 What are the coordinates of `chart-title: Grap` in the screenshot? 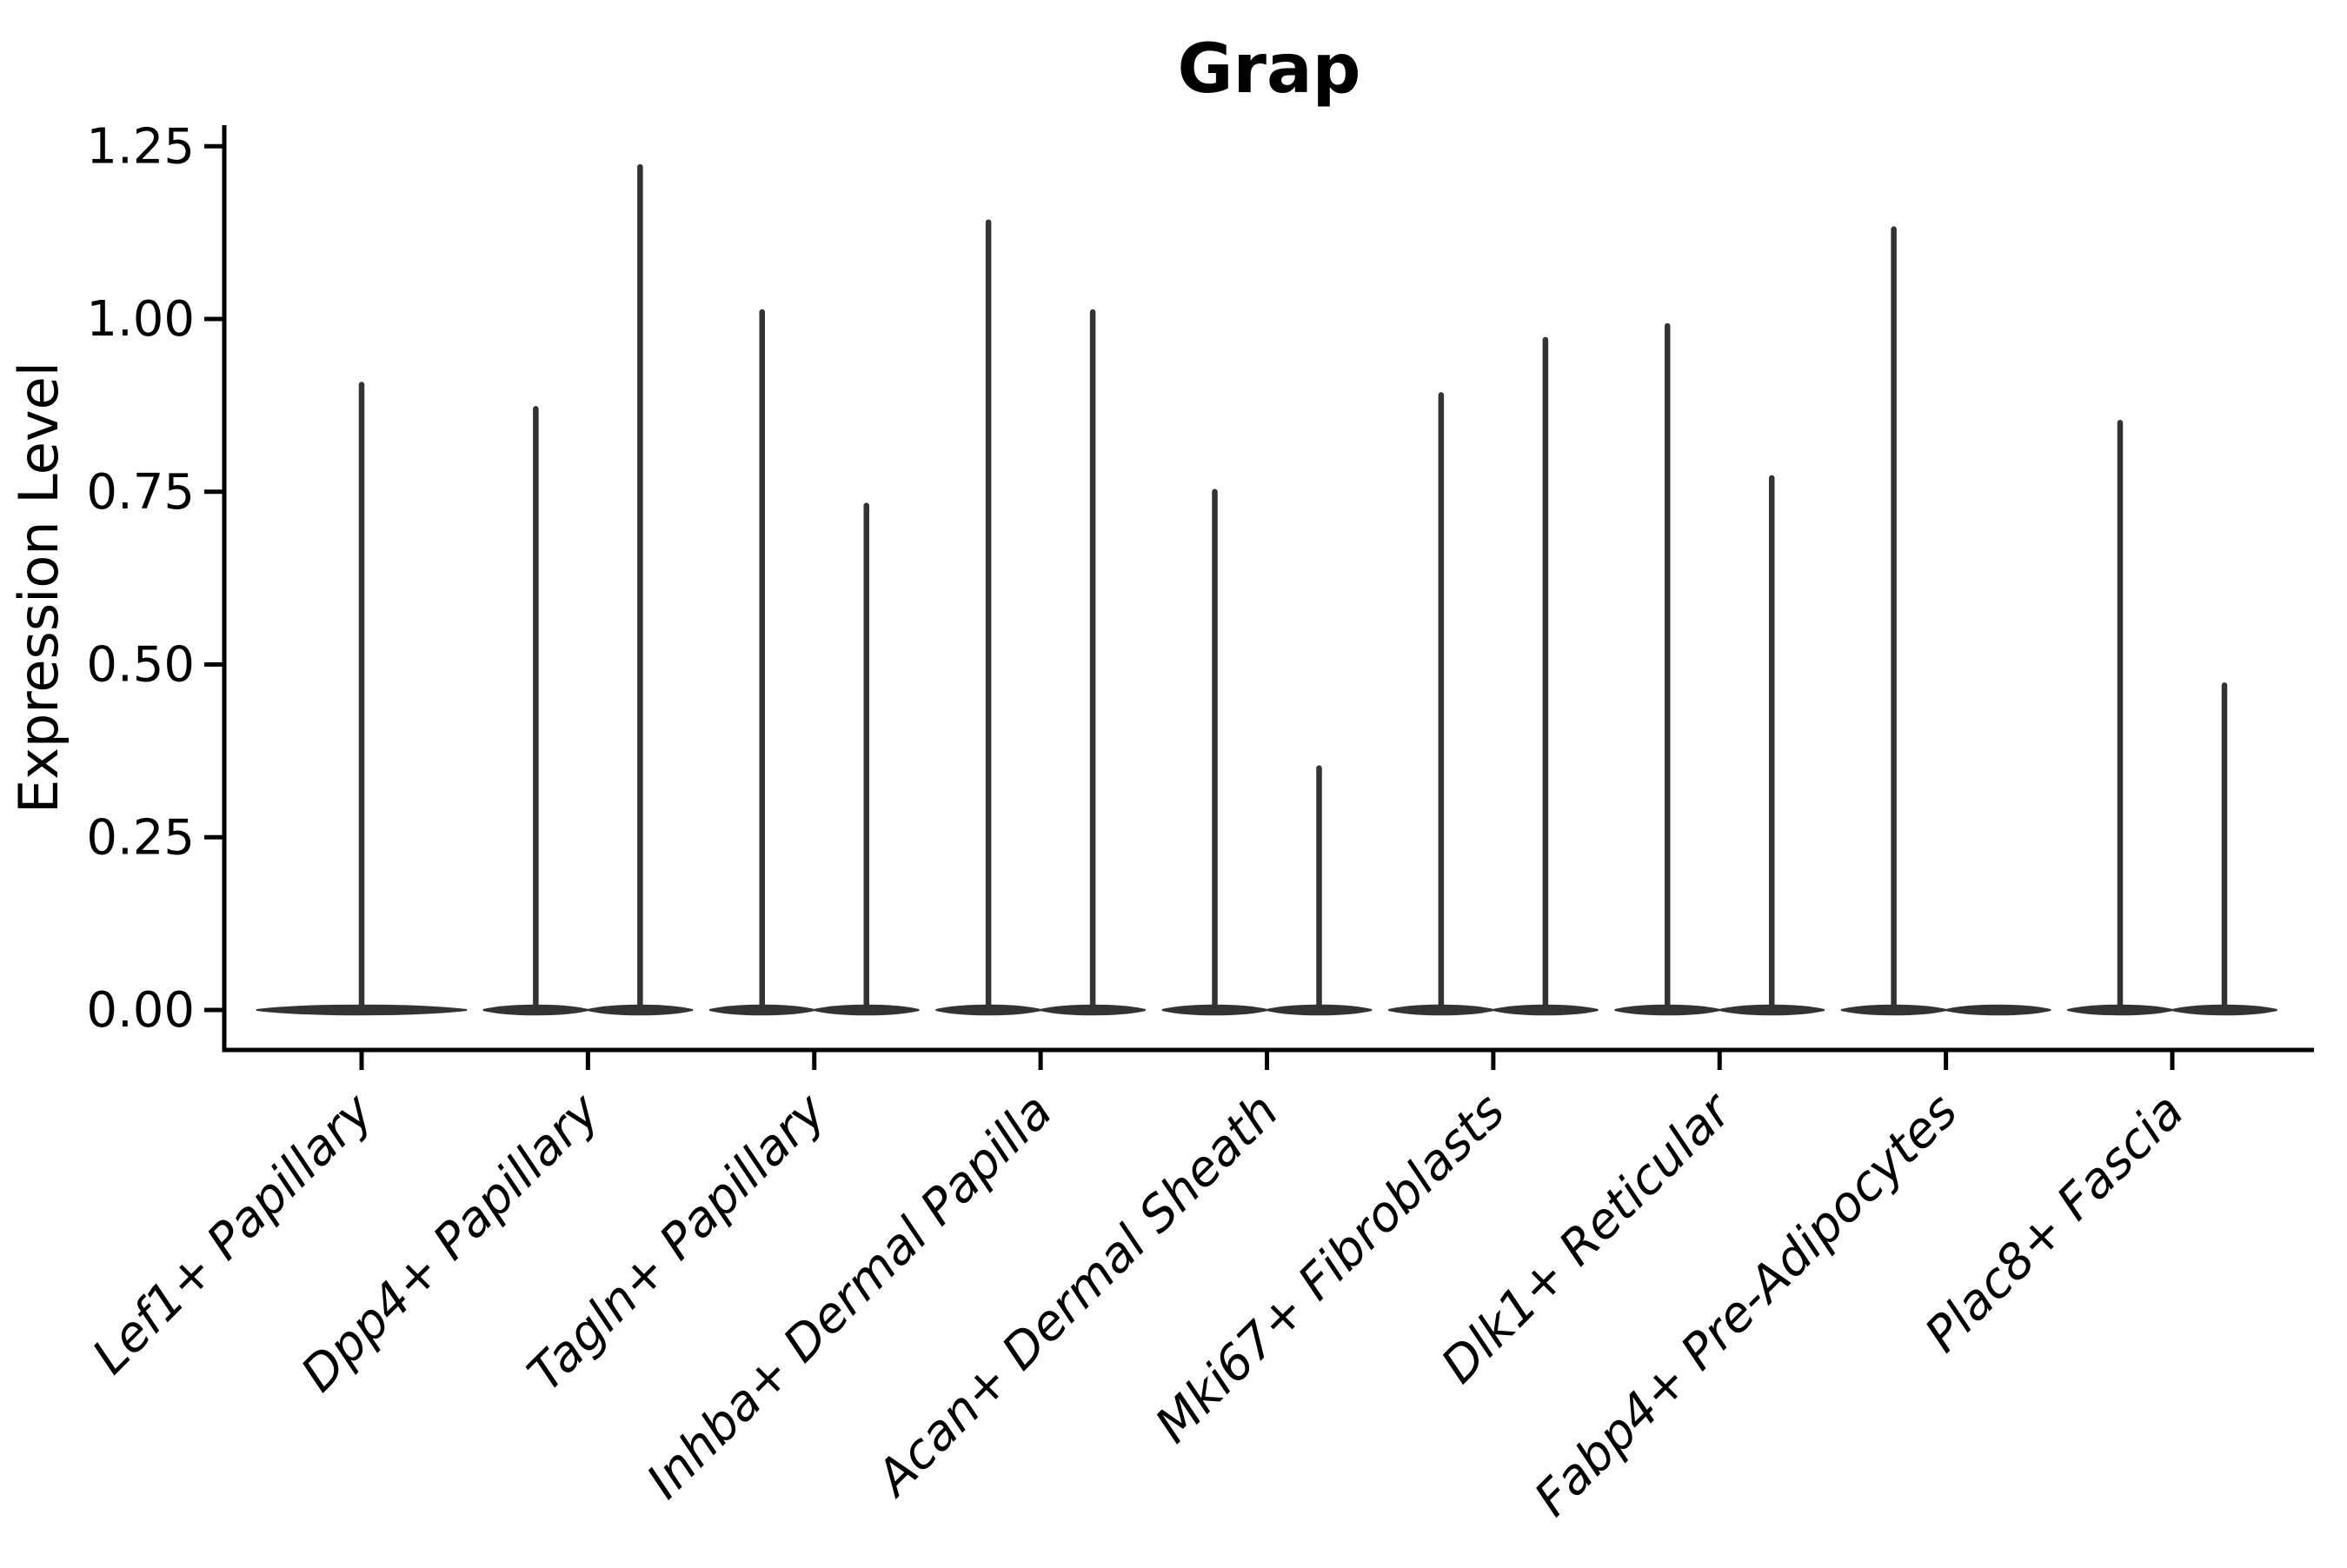 It's located at (1269, 69).